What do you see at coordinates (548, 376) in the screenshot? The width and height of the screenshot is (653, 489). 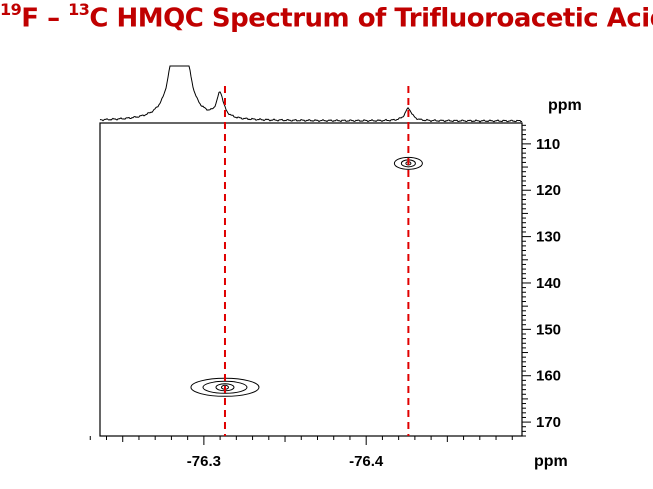 I see `y-tick-label: 160` at bounding box center [548, 376].